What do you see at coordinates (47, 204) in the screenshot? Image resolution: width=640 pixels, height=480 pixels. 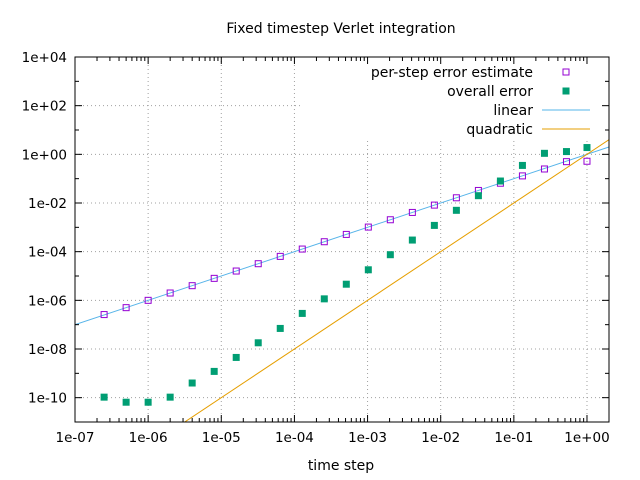 I see `y-tick-label: 1e-02` at bounding box center [47, 204].